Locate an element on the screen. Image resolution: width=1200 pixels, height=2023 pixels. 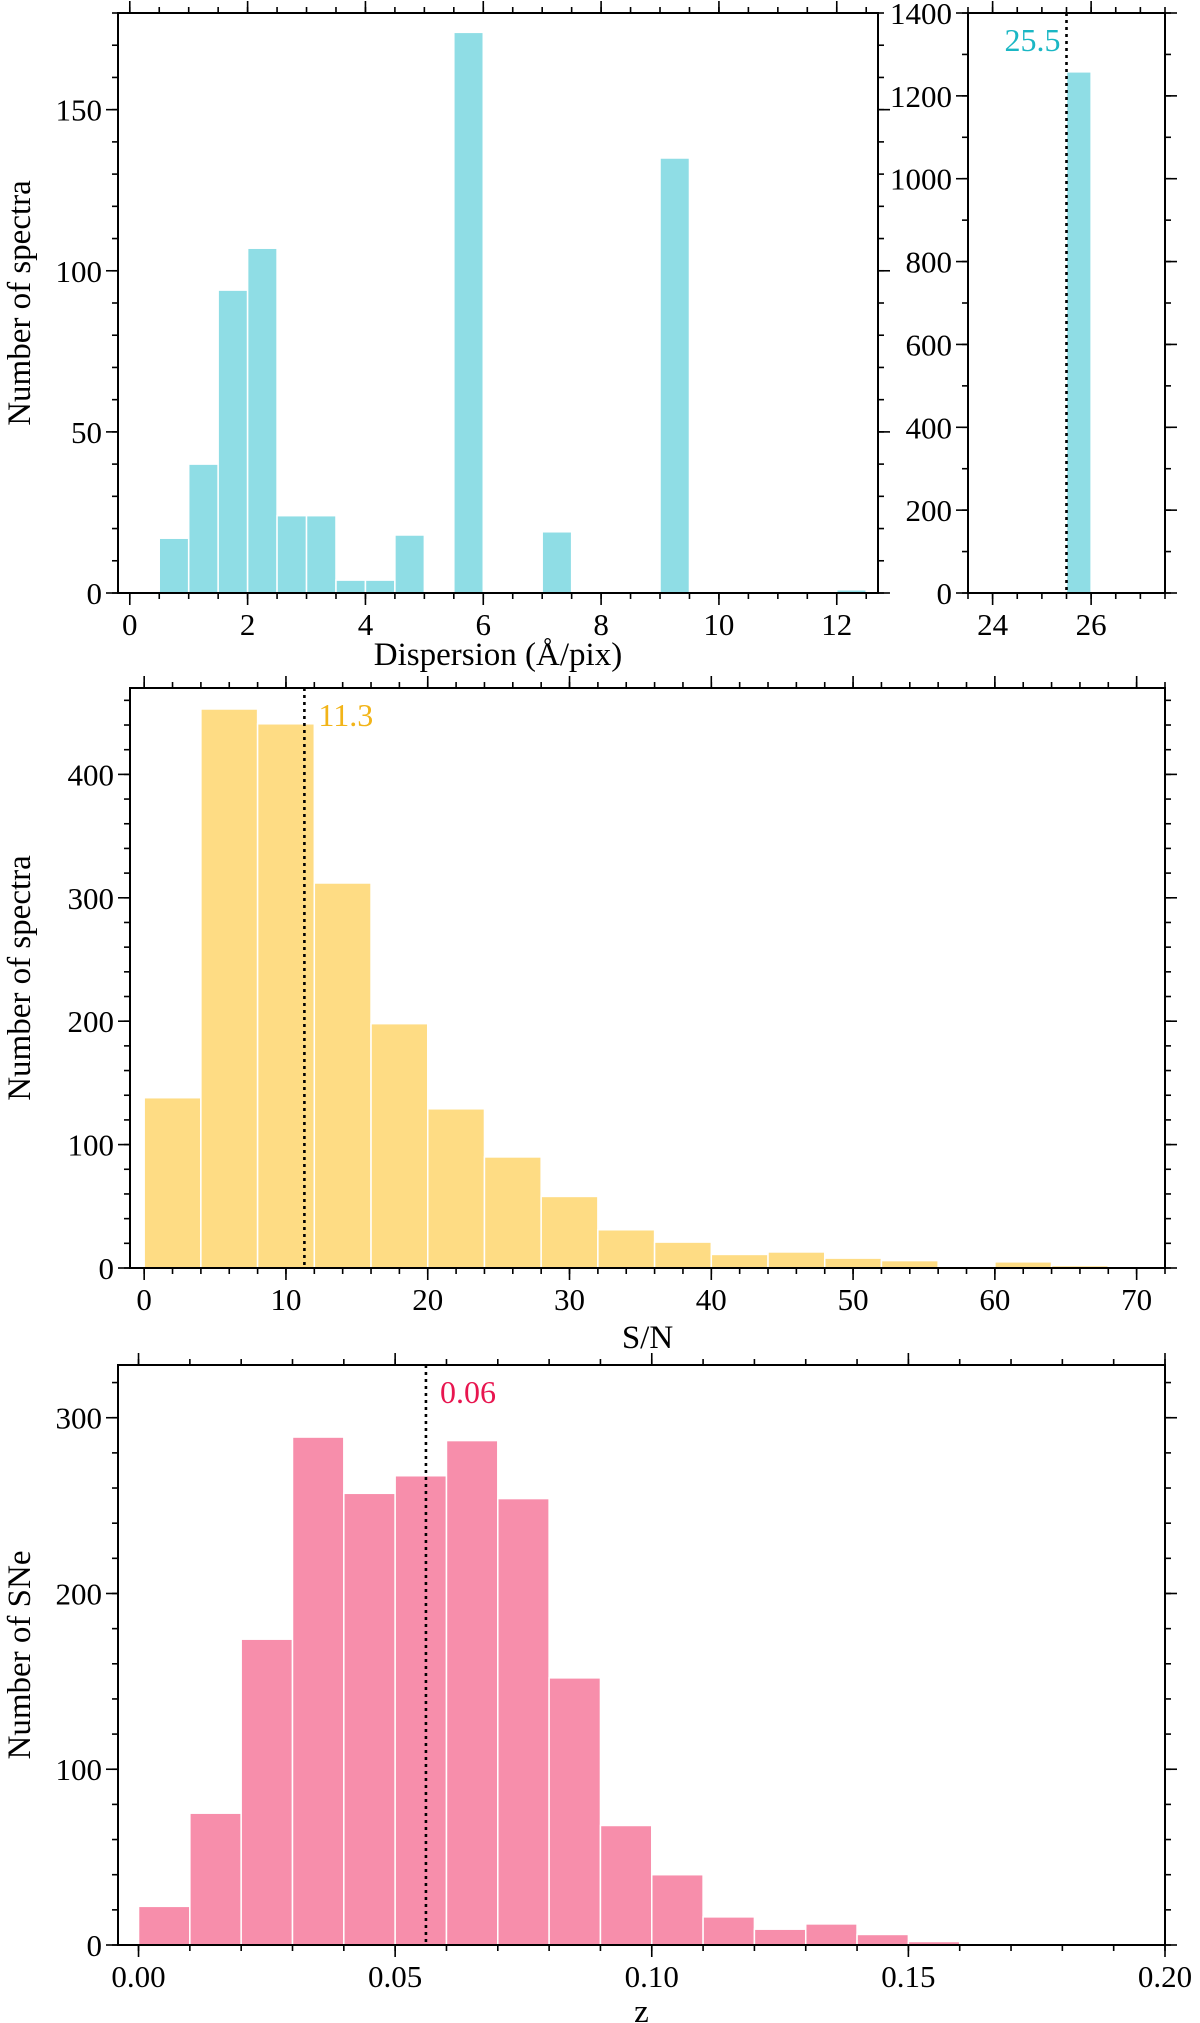
redshift-marker-label: 0.06 is located at coordinates (468, 1392).